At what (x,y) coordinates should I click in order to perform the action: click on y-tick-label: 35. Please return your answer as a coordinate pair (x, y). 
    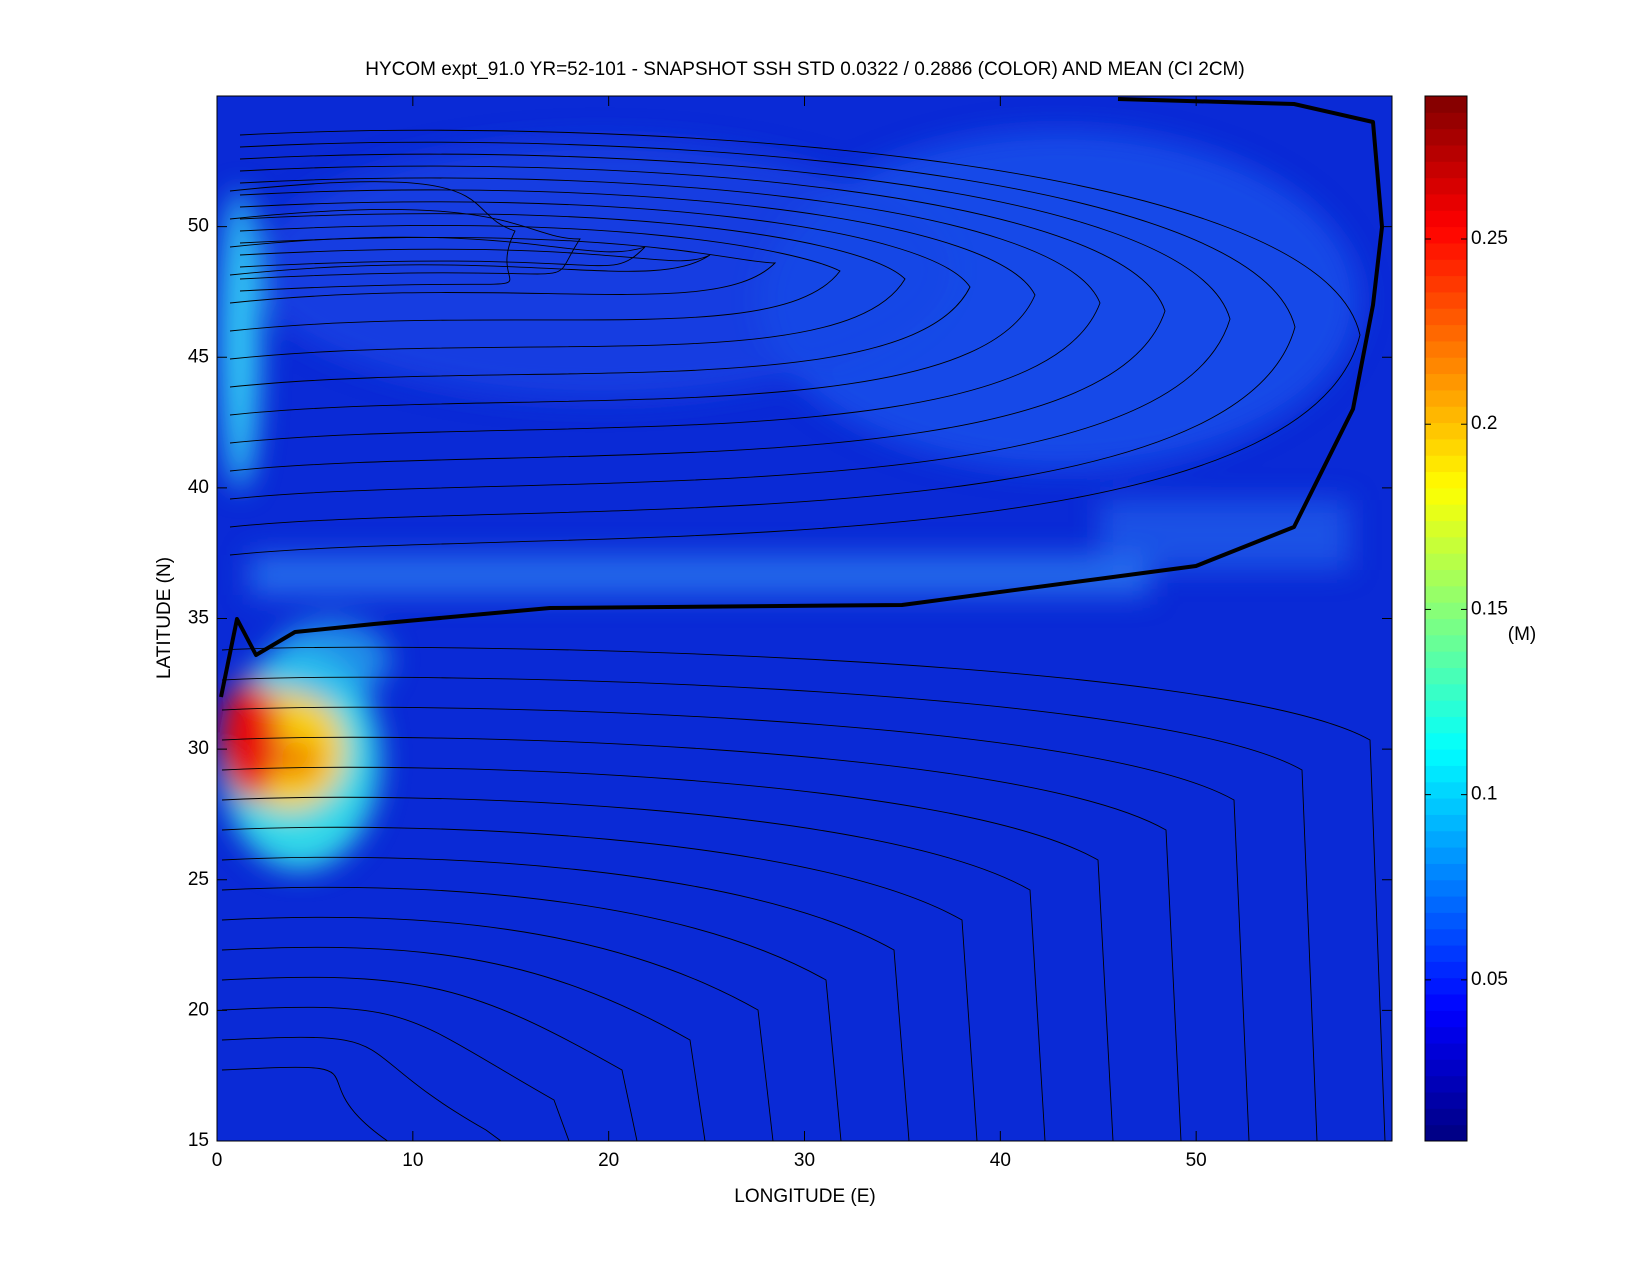
    Looking at the image, I should click on (198, 618).